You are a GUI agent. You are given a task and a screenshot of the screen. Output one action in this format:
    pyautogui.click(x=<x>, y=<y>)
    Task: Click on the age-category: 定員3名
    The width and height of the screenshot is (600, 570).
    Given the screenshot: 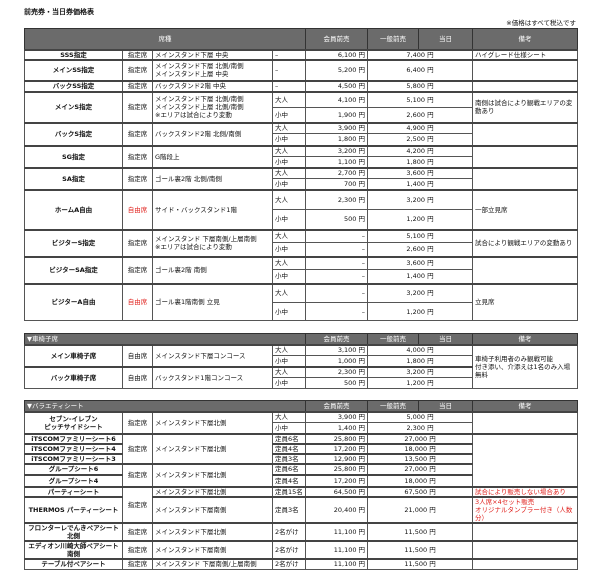 What is the action you would take?
    pyautogui.click(x=289, y=509)
    